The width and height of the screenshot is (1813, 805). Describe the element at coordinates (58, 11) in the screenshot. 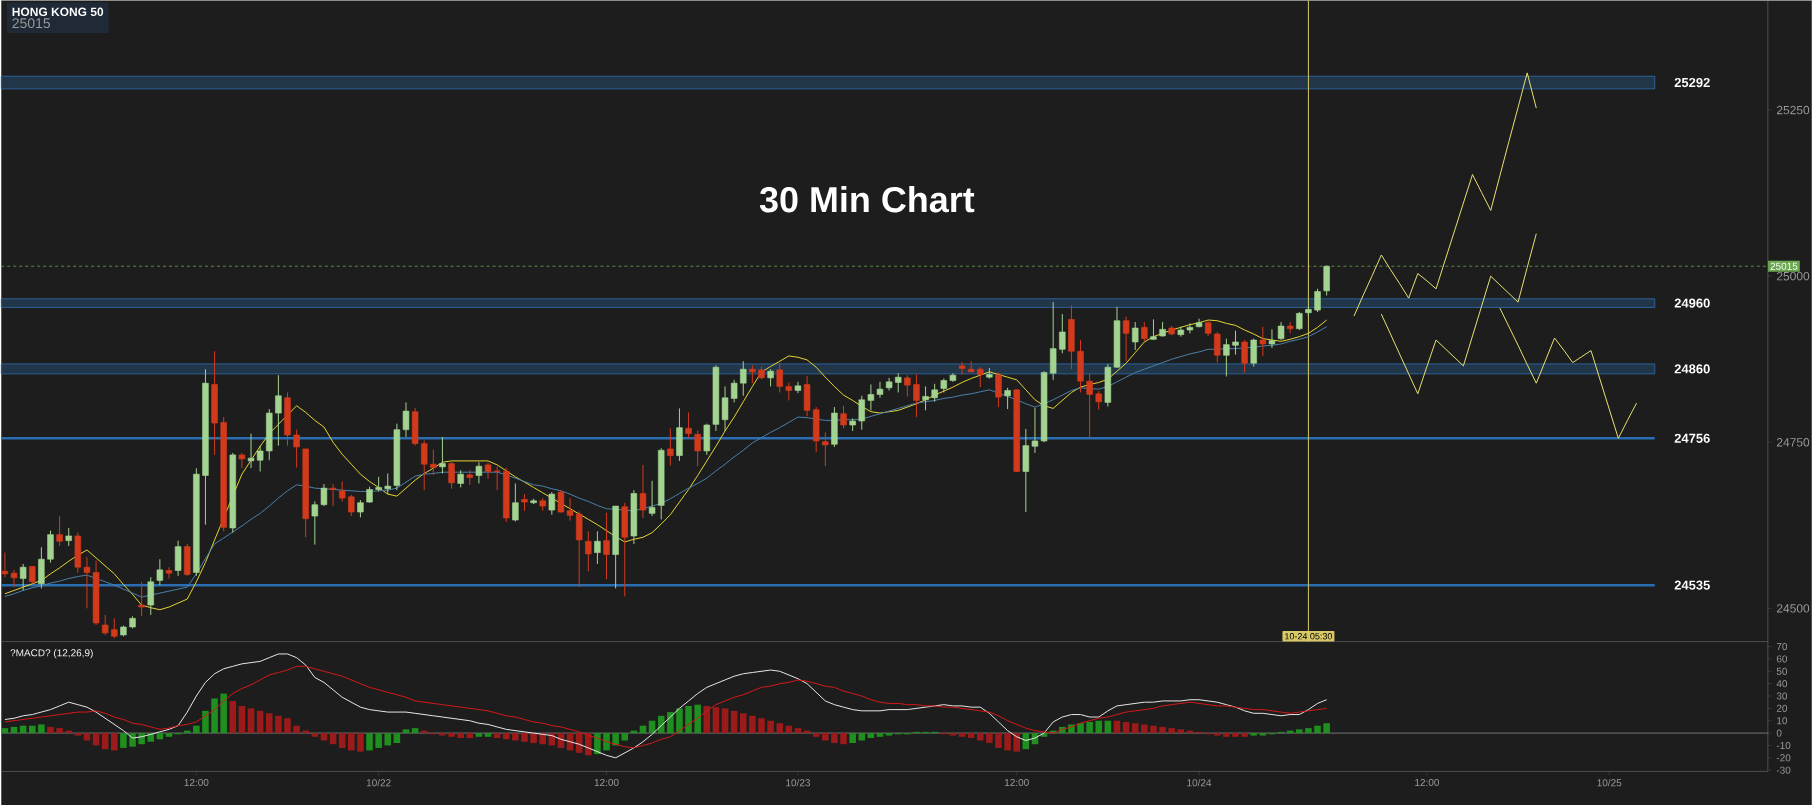

I see `chart-title: HONG KONG 50` at that location.